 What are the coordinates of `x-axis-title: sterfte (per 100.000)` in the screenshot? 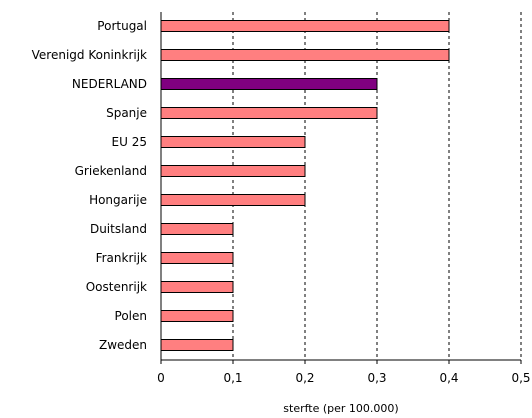 It's located at (340, 408).